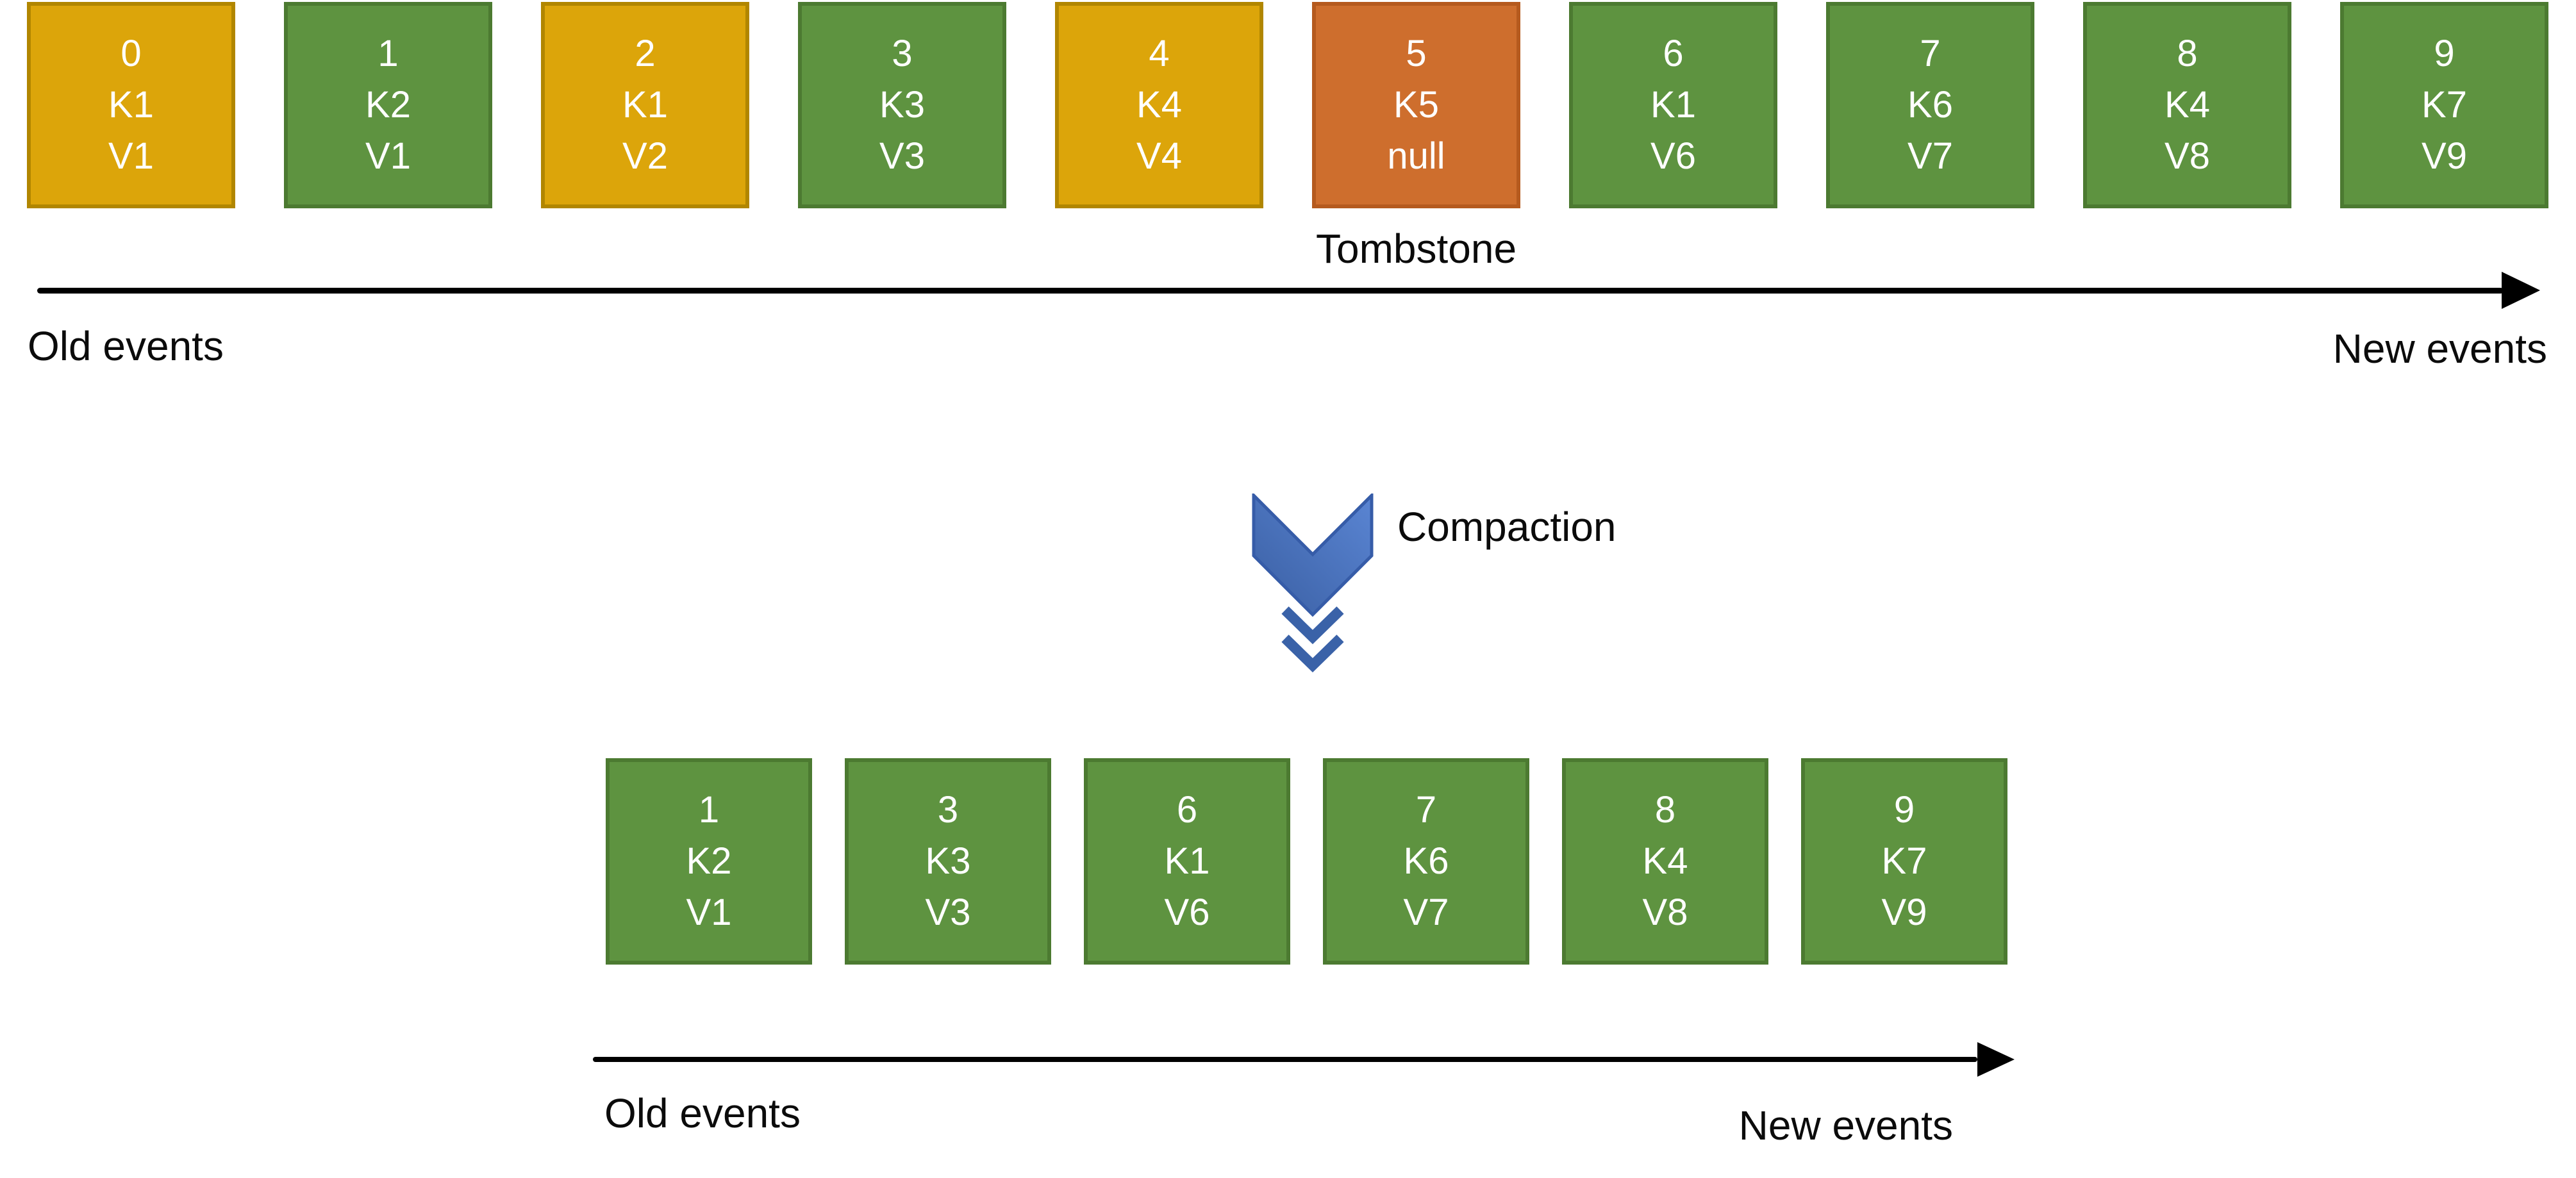 The image size is (2576, 1178). Describe the element at coordinates (1159, 156) in the screenshot. I see `record-value: V4` at that location.